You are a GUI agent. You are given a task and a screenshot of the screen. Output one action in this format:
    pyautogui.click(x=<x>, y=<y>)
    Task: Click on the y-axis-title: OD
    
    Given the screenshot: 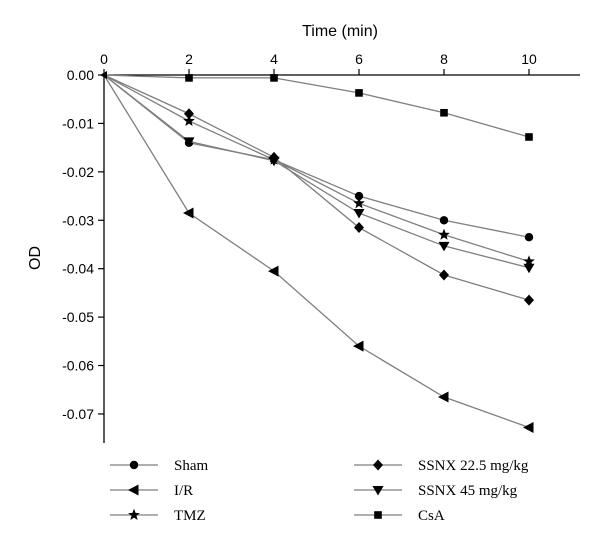 What is the action you would take?
    pyautogui.click(x=35, y=258)
    